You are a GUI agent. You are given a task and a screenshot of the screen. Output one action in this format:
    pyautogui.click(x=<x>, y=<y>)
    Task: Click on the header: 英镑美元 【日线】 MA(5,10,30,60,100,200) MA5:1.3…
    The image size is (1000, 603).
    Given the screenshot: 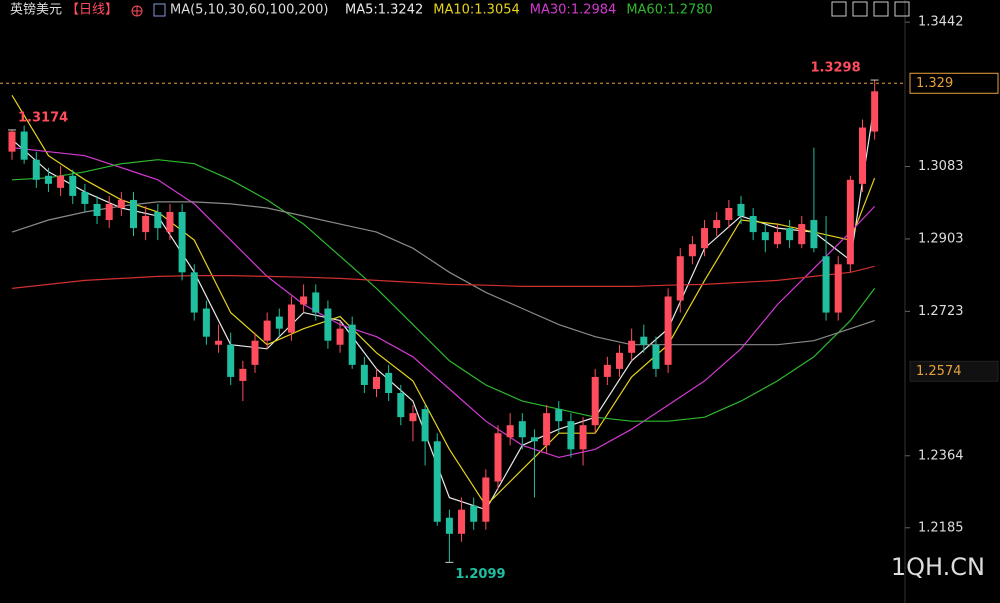 What is the action you would take?
    pyautogui.click(x=361, y=10)
    